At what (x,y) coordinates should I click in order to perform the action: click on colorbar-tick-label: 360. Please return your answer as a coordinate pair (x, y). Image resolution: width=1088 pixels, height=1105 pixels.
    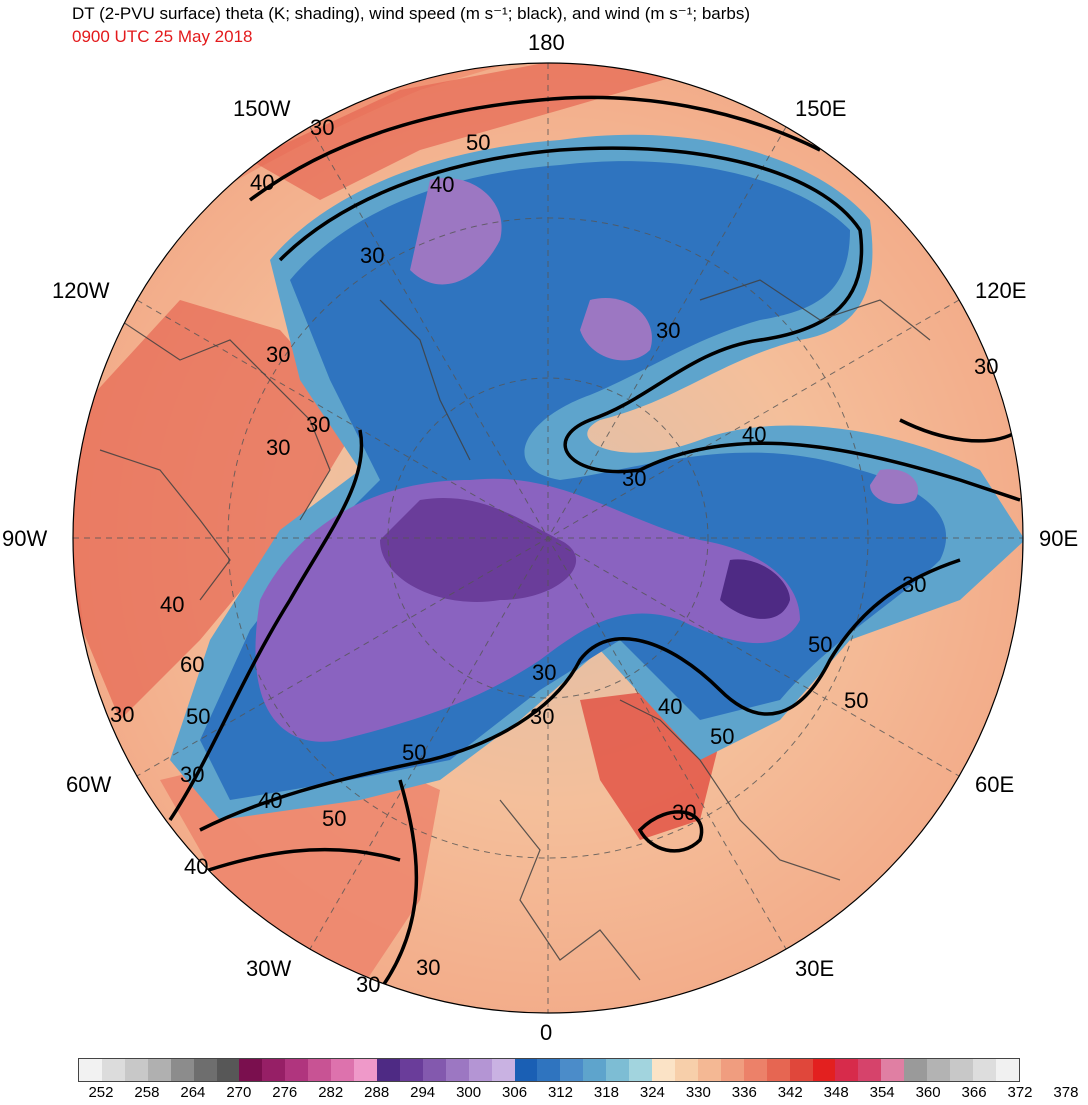
    Looking at the image, I should click on (928, 1092).